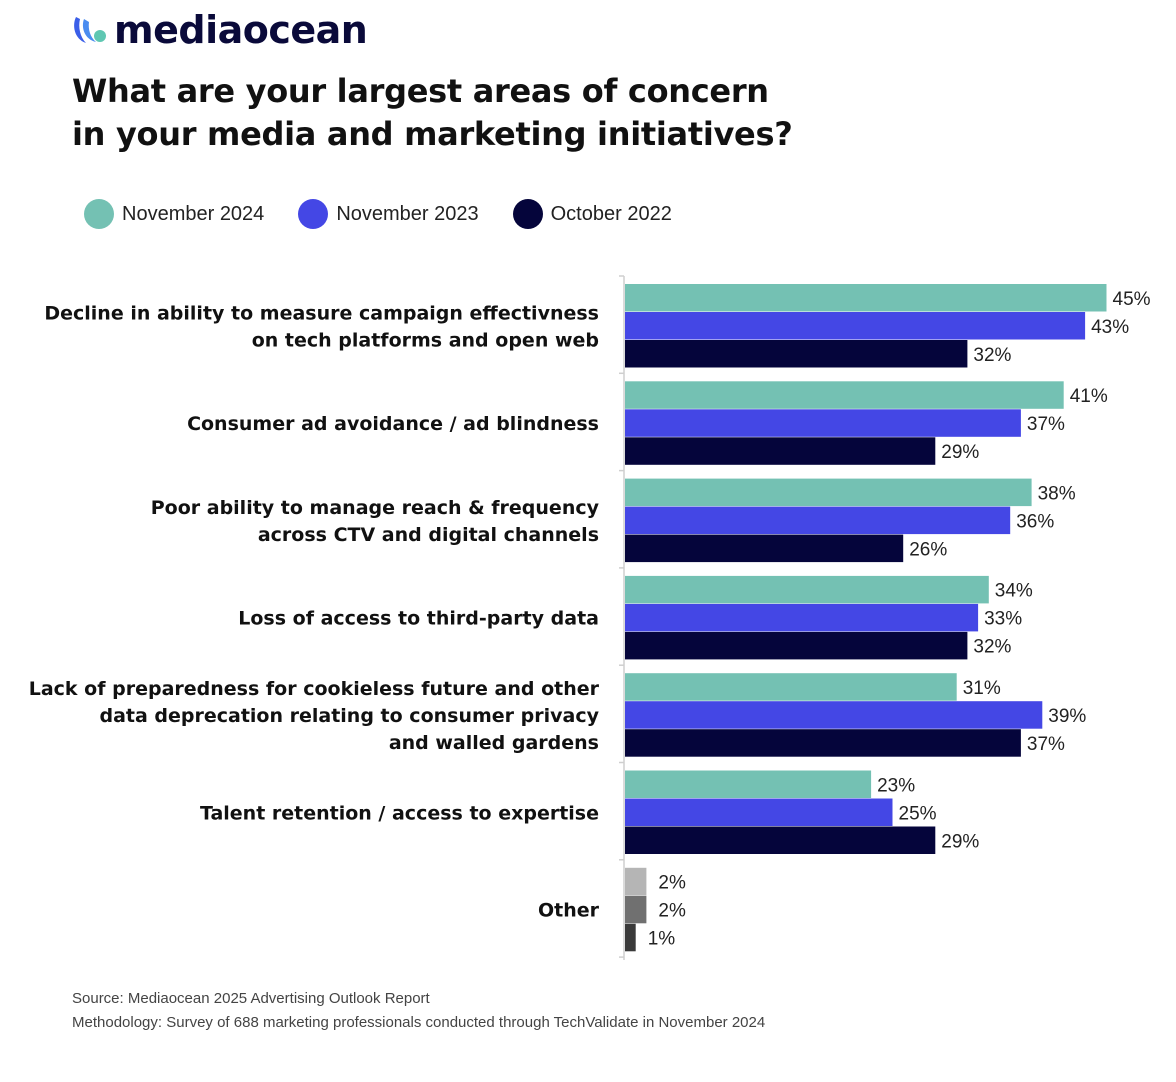  What do you see at coordinates (896, 785) in the screenshot?
I see `data-label: 23%` at bounding box center [896, 785].